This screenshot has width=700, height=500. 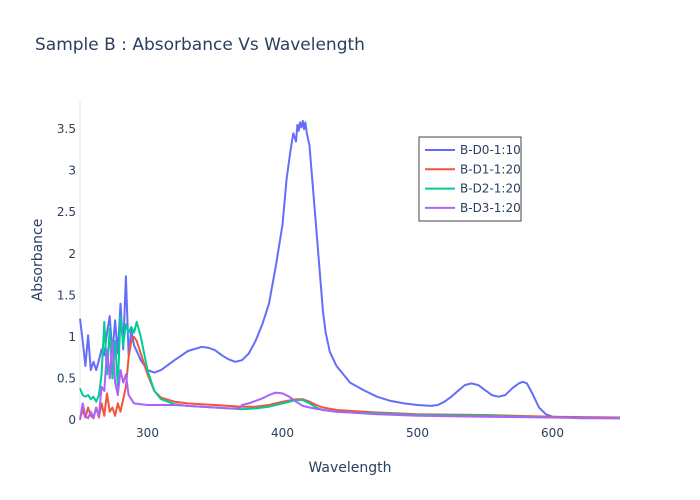 I want to click on y-tick-label: 2, so click(x=72, y=254).